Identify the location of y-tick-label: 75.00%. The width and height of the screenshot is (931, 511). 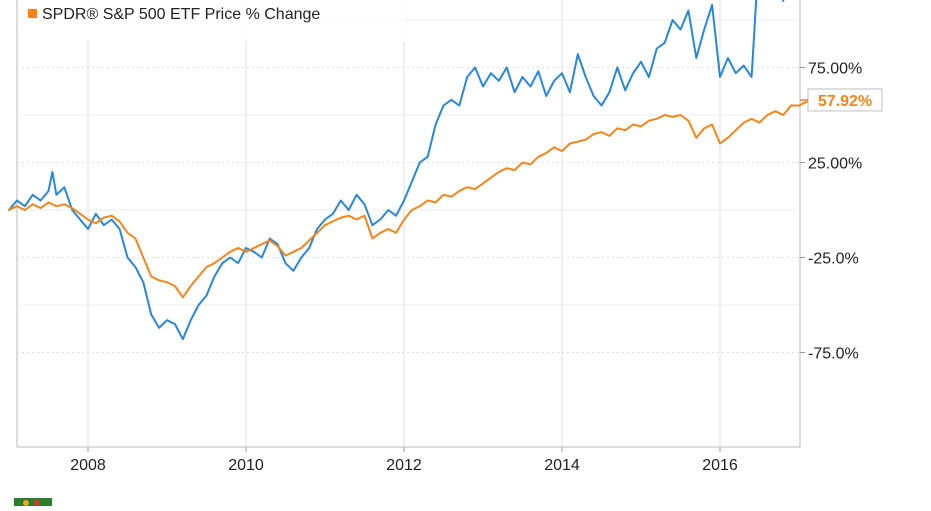
(835, 69).